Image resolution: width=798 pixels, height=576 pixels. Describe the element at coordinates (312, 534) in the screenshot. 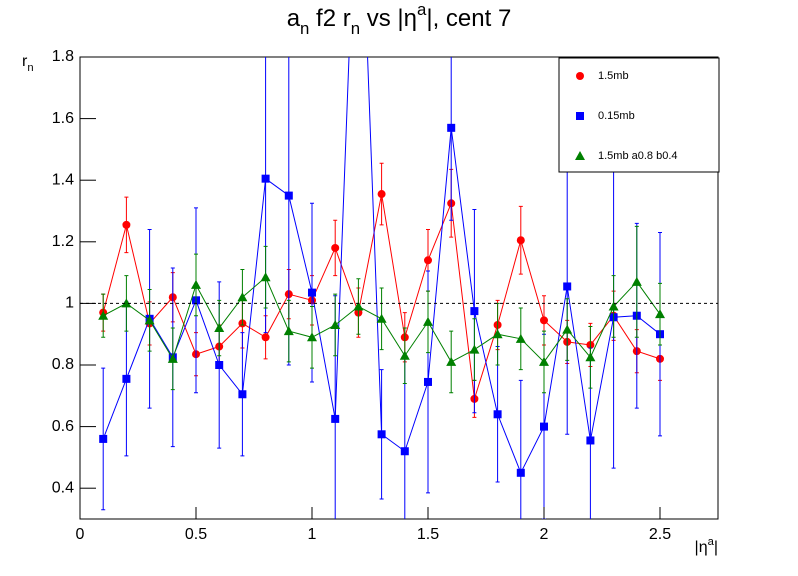

I see `x-tick-label: 1` at that location.